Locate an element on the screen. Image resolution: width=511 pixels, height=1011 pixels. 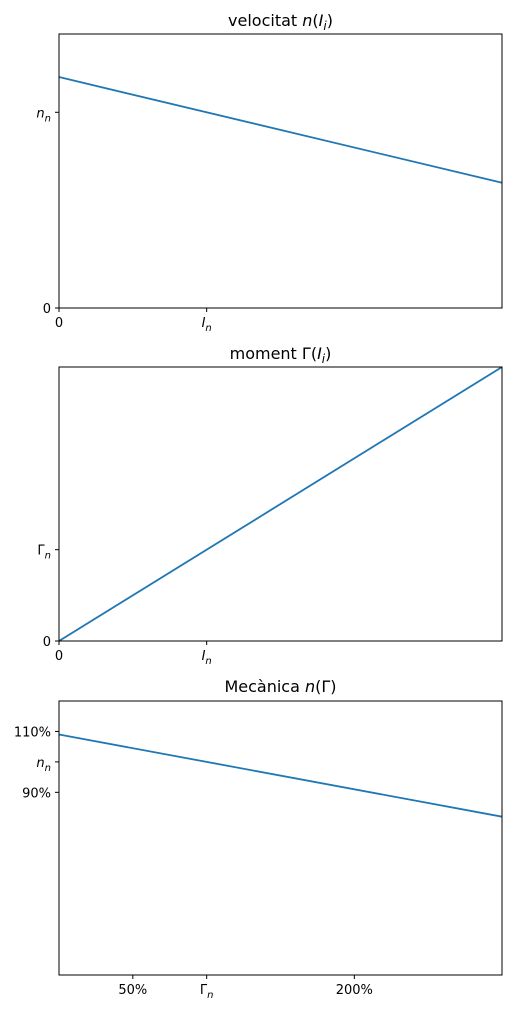
chart-title: Mecànica n(Γ) is located at coordinates (280, 686).